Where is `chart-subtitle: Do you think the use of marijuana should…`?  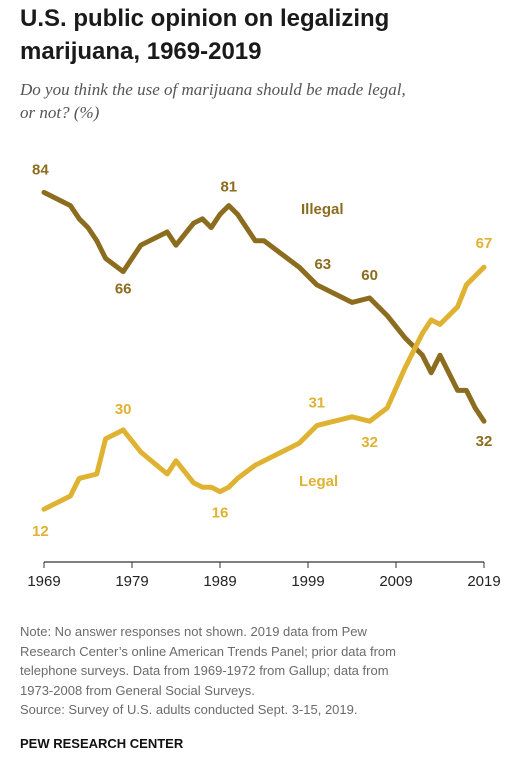 chart-subtitle: Do you think the use of marijuana should… is located at coordinates (267, 101).